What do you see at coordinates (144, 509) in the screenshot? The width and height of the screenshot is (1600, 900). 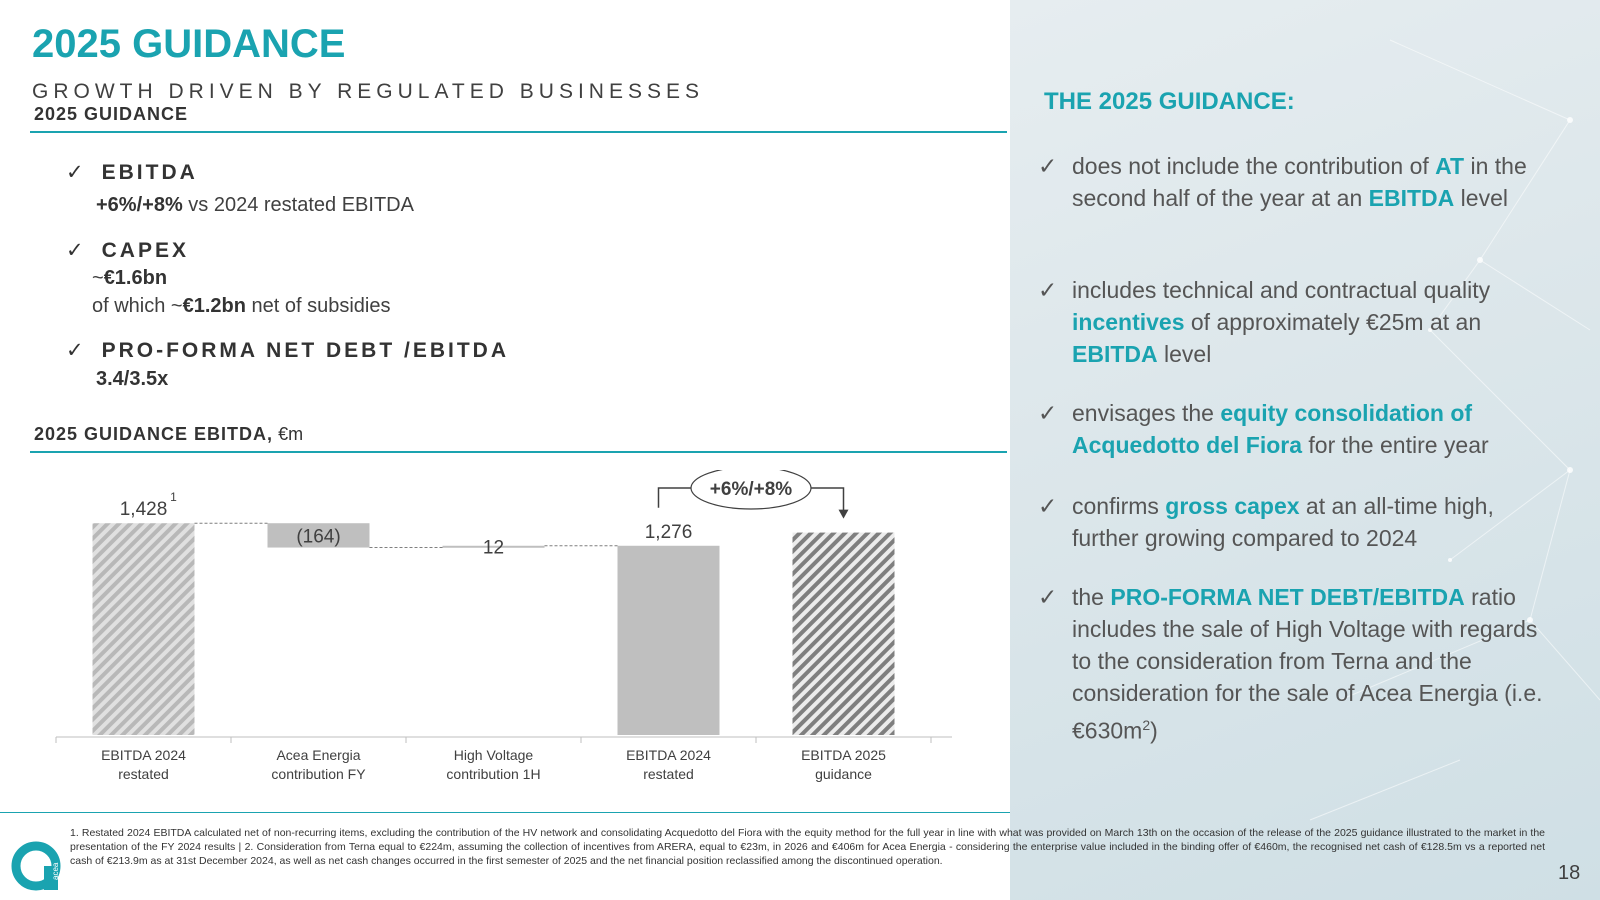 I see `data-label: 1,428` at bounding box center [144, 509].